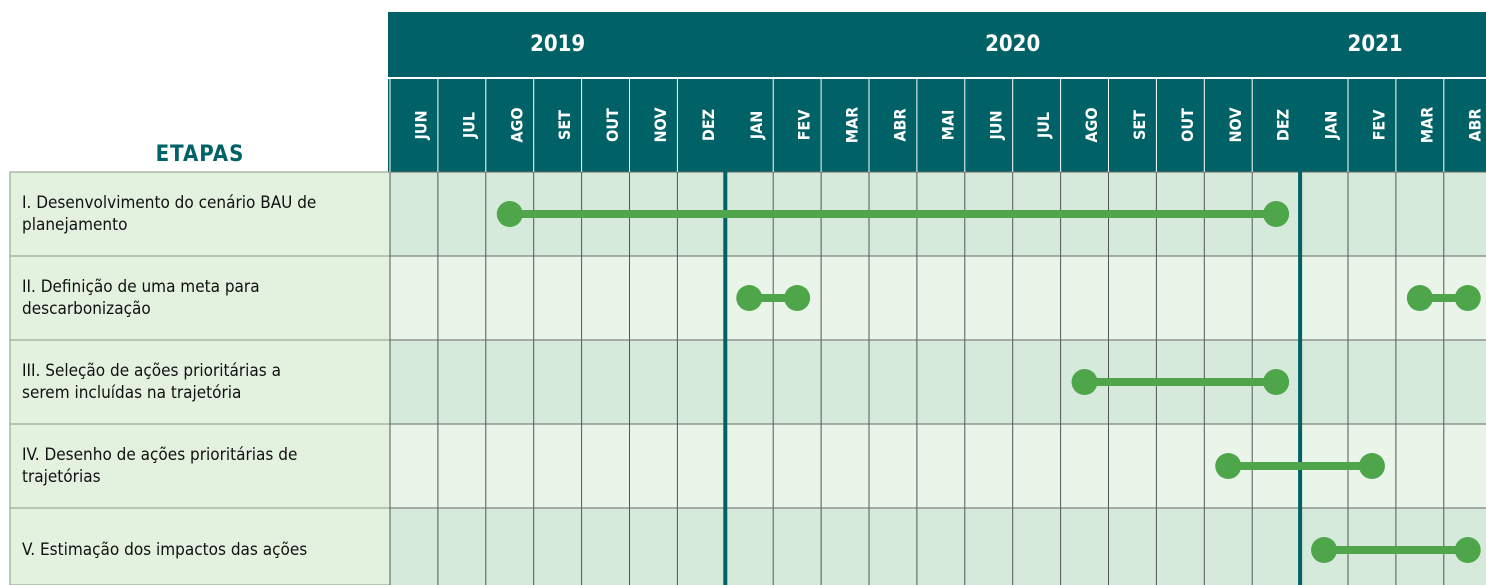 The height and width of the screenshot is (585, 1486). I want to click on stage-label: descarbonização, so click(86, 309).